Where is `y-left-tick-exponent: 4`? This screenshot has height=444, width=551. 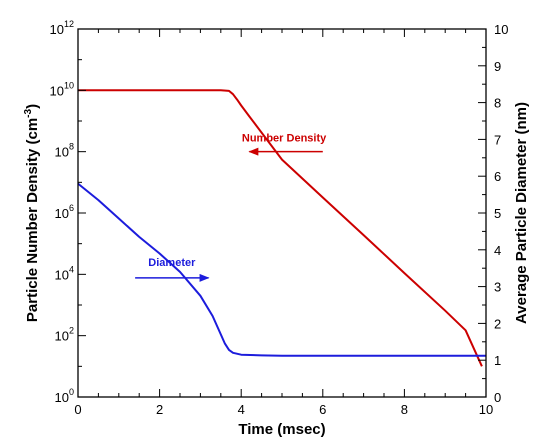
y-left-tick-exponent: 4 is located at coordinates (71, 269).